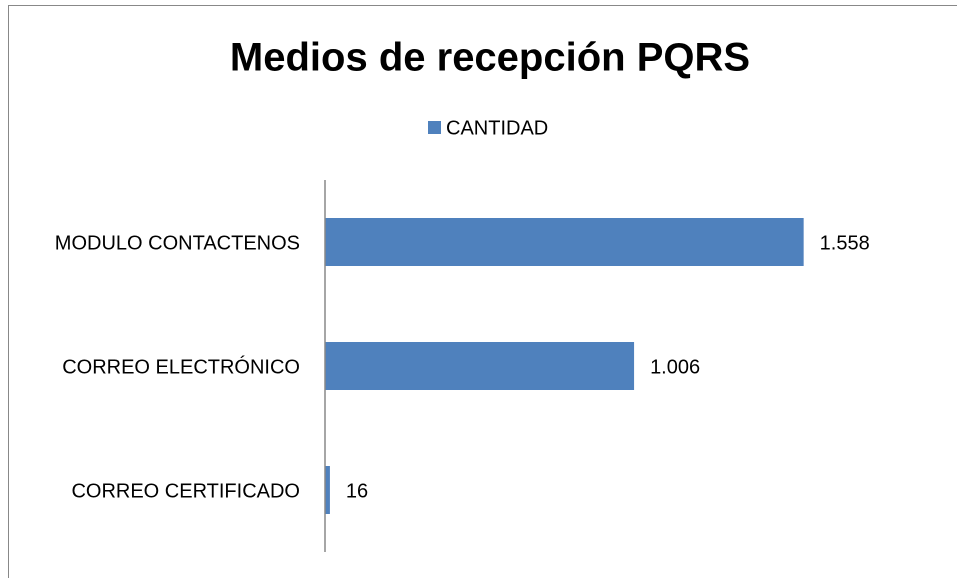  What do you see at coordinates (497, 128) in the screenshot?
I see `legend-label: CANTIDAD` at bounding box center [497, 128].